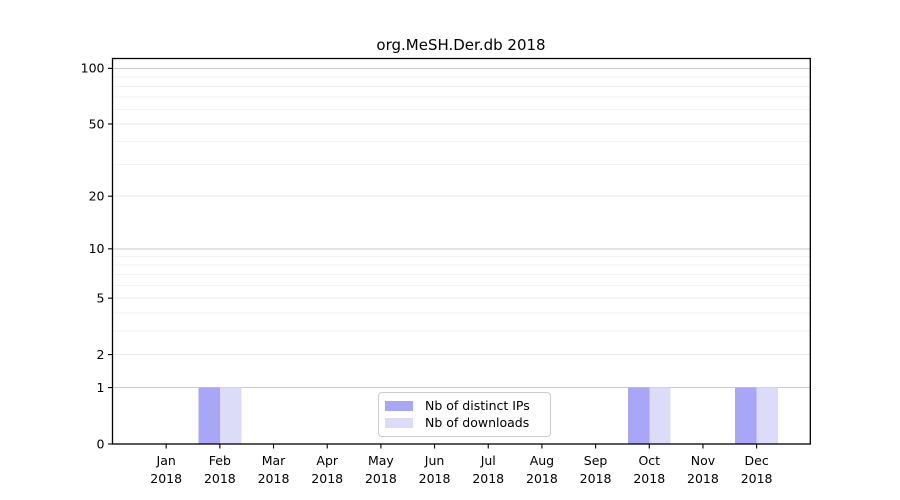 This screenshot has width=900, height=500. What do you see at coordinates (274, 460) in the screenshot?
I see `x-tick-label-month-mar: Mar` at bounding box center [274, 460].